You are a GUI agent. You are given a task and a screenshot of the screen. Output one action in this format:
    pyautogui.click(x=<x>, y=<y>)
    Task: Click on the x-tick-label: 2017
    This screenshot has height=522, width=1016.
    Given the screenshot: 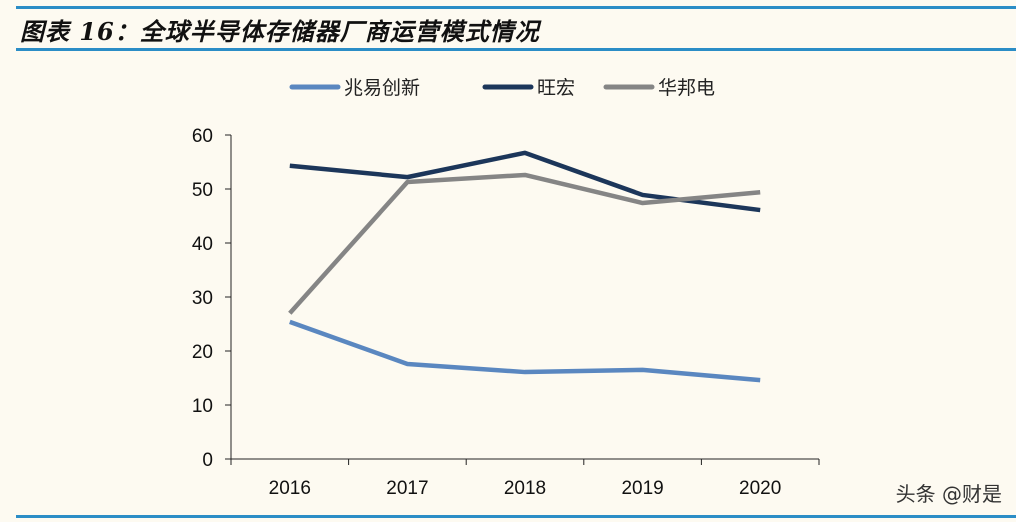 What is the action you would take?
    pyautogui.click(x=407, y=488)
    